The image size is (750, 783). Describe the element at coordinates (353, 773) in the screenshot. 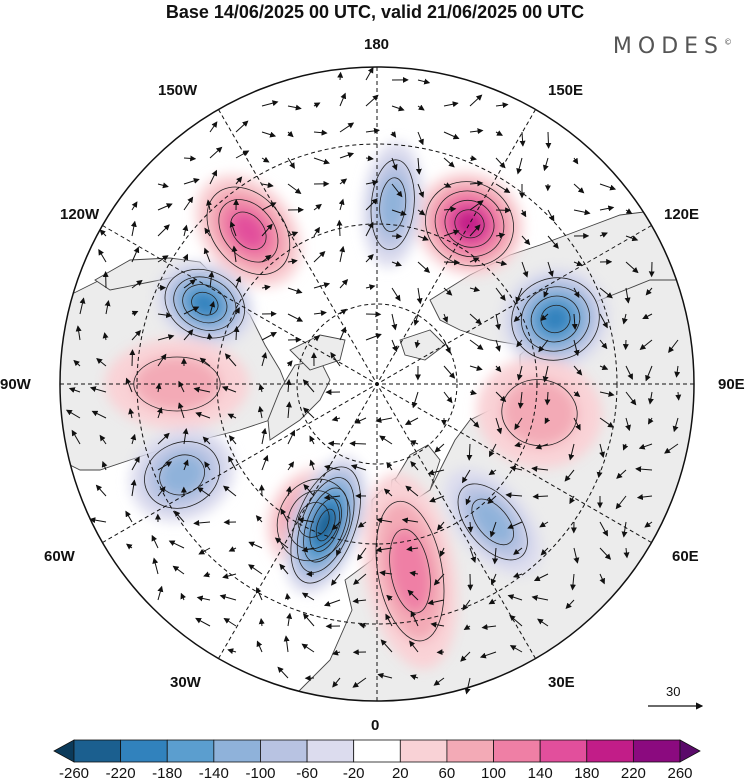

I see `colorbar-tick-label: -20` at that location.